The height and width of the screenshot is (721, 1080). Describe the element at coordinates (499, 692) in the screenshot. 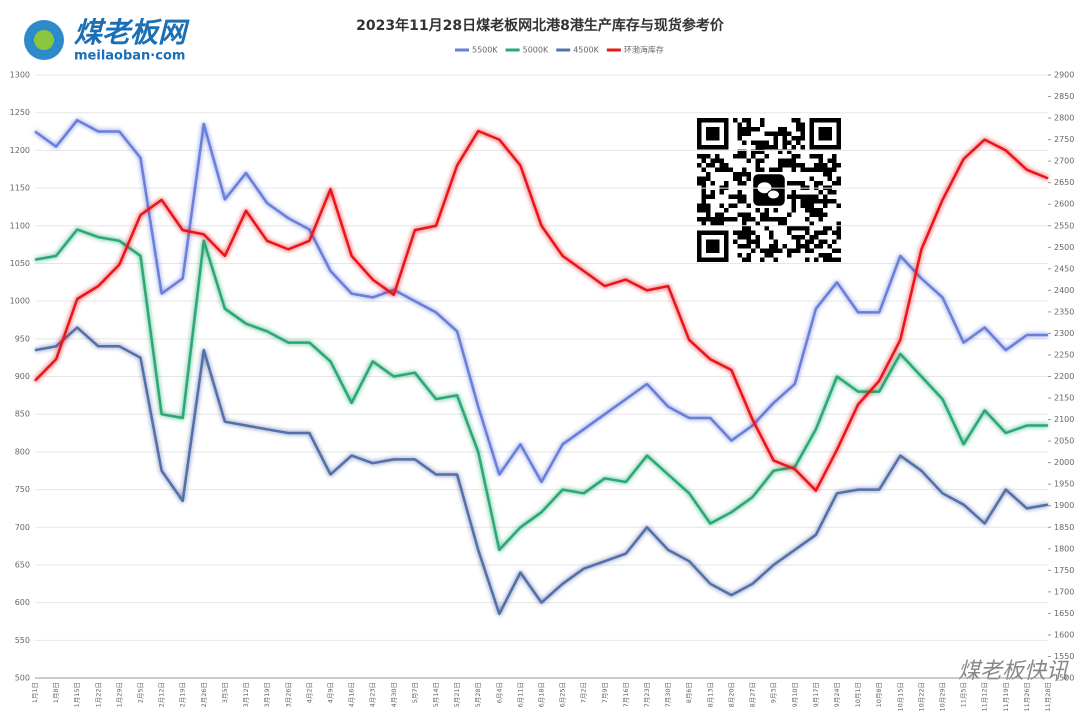

I see `x-tick-label: 6月4日` at that location.